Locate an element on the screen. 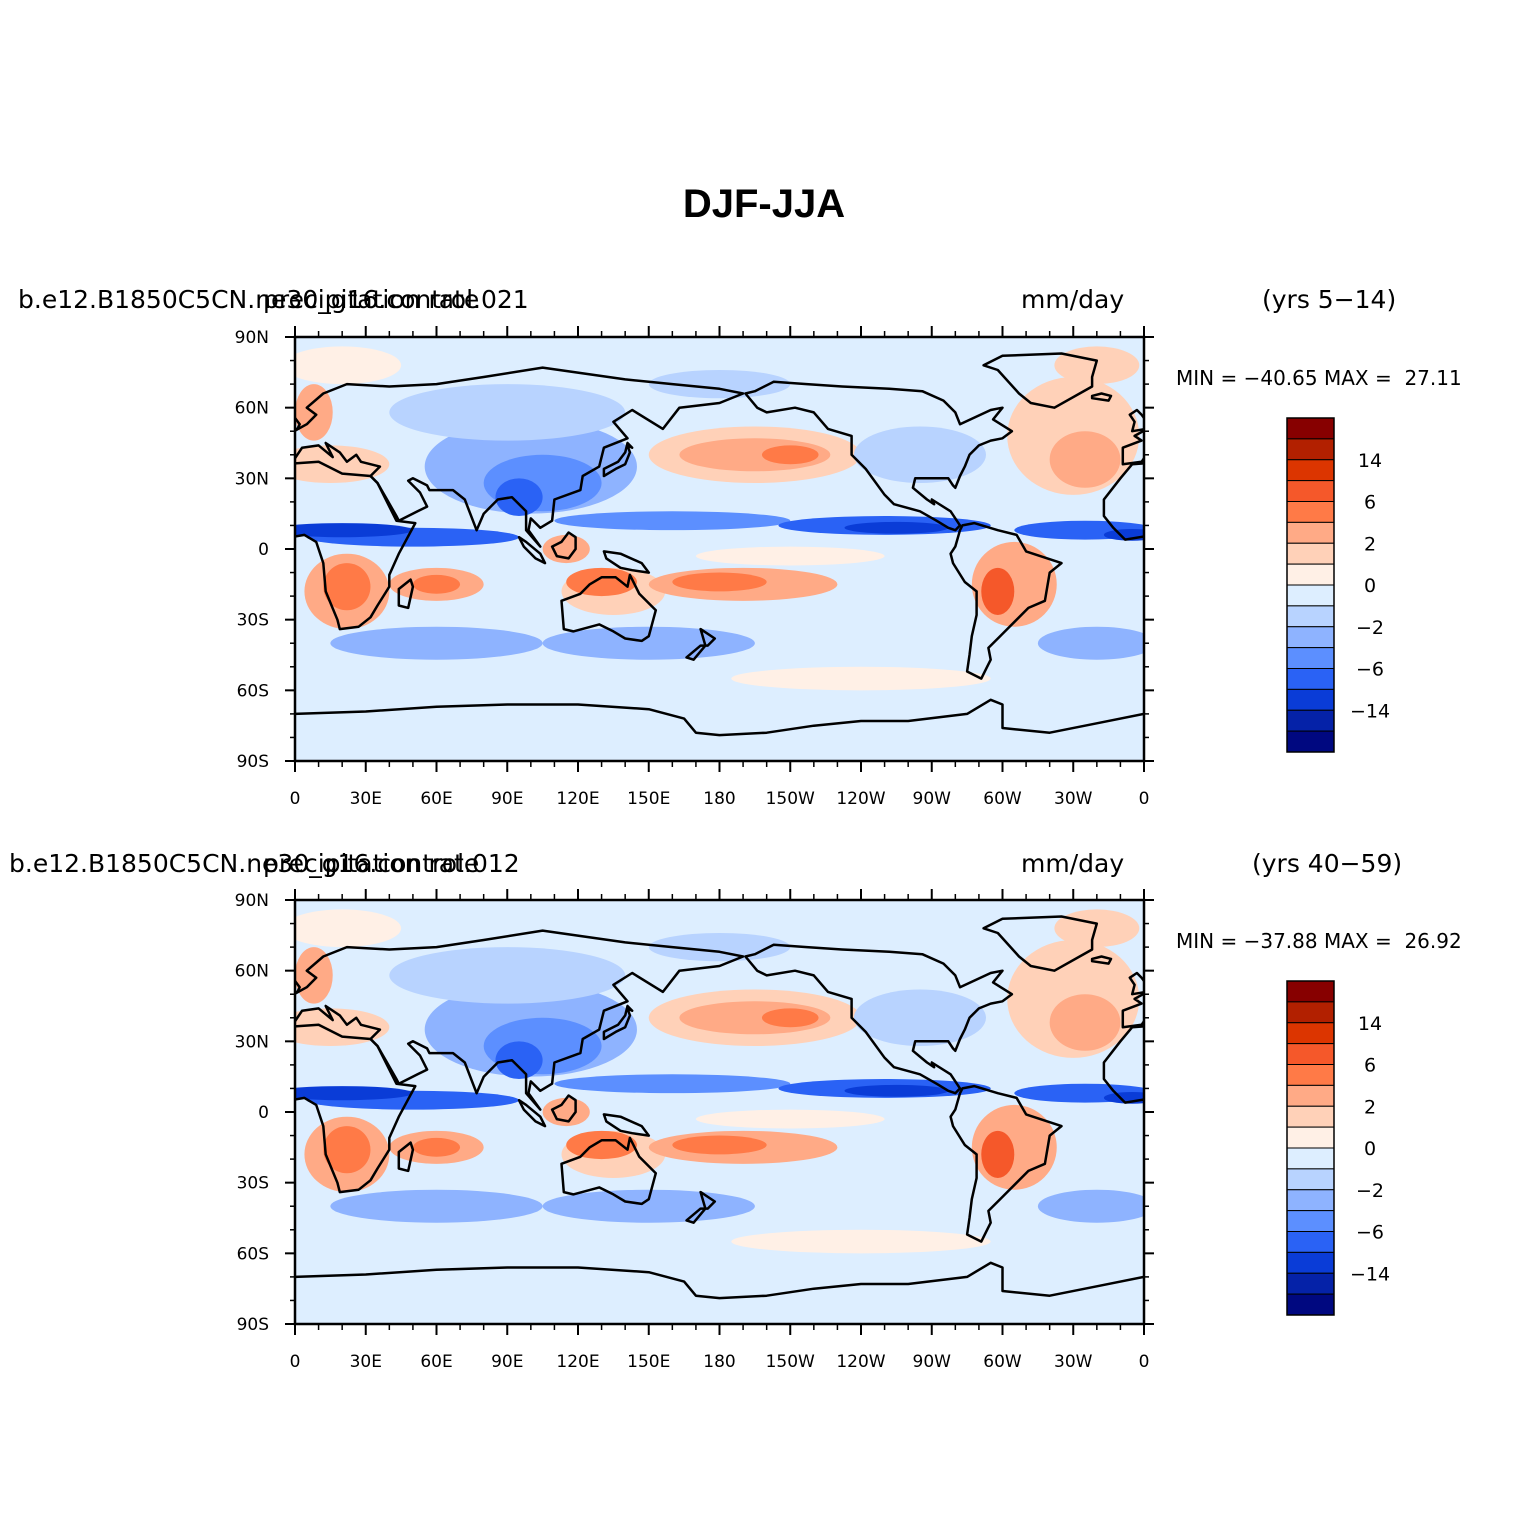  lat-tick-label: 60N is located at coordinates (252, 409).